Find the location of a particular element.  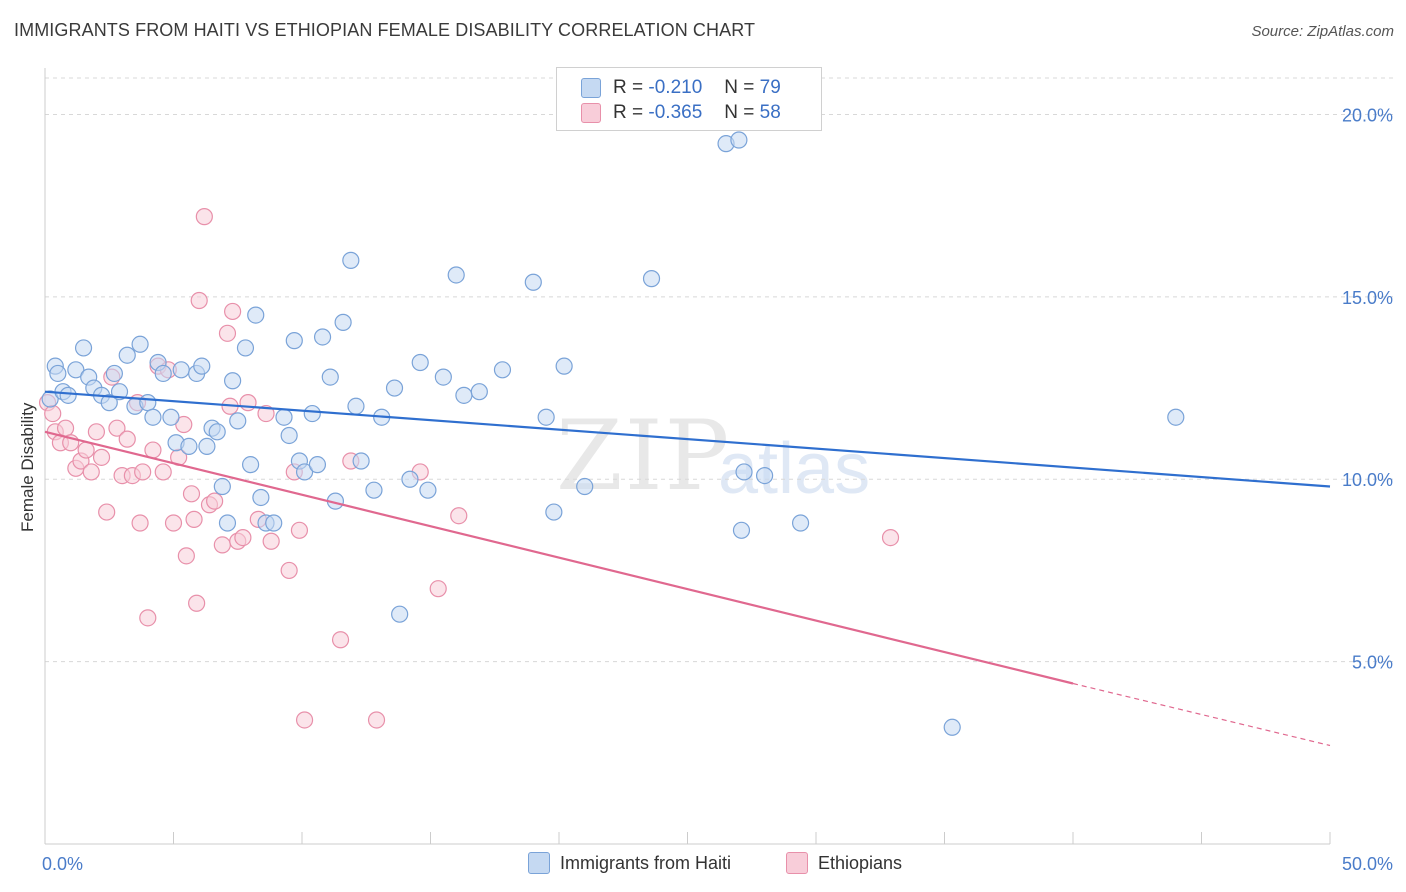

bottom-legend-ethiopians: Ethiopians is located at coordinates (844, 863).